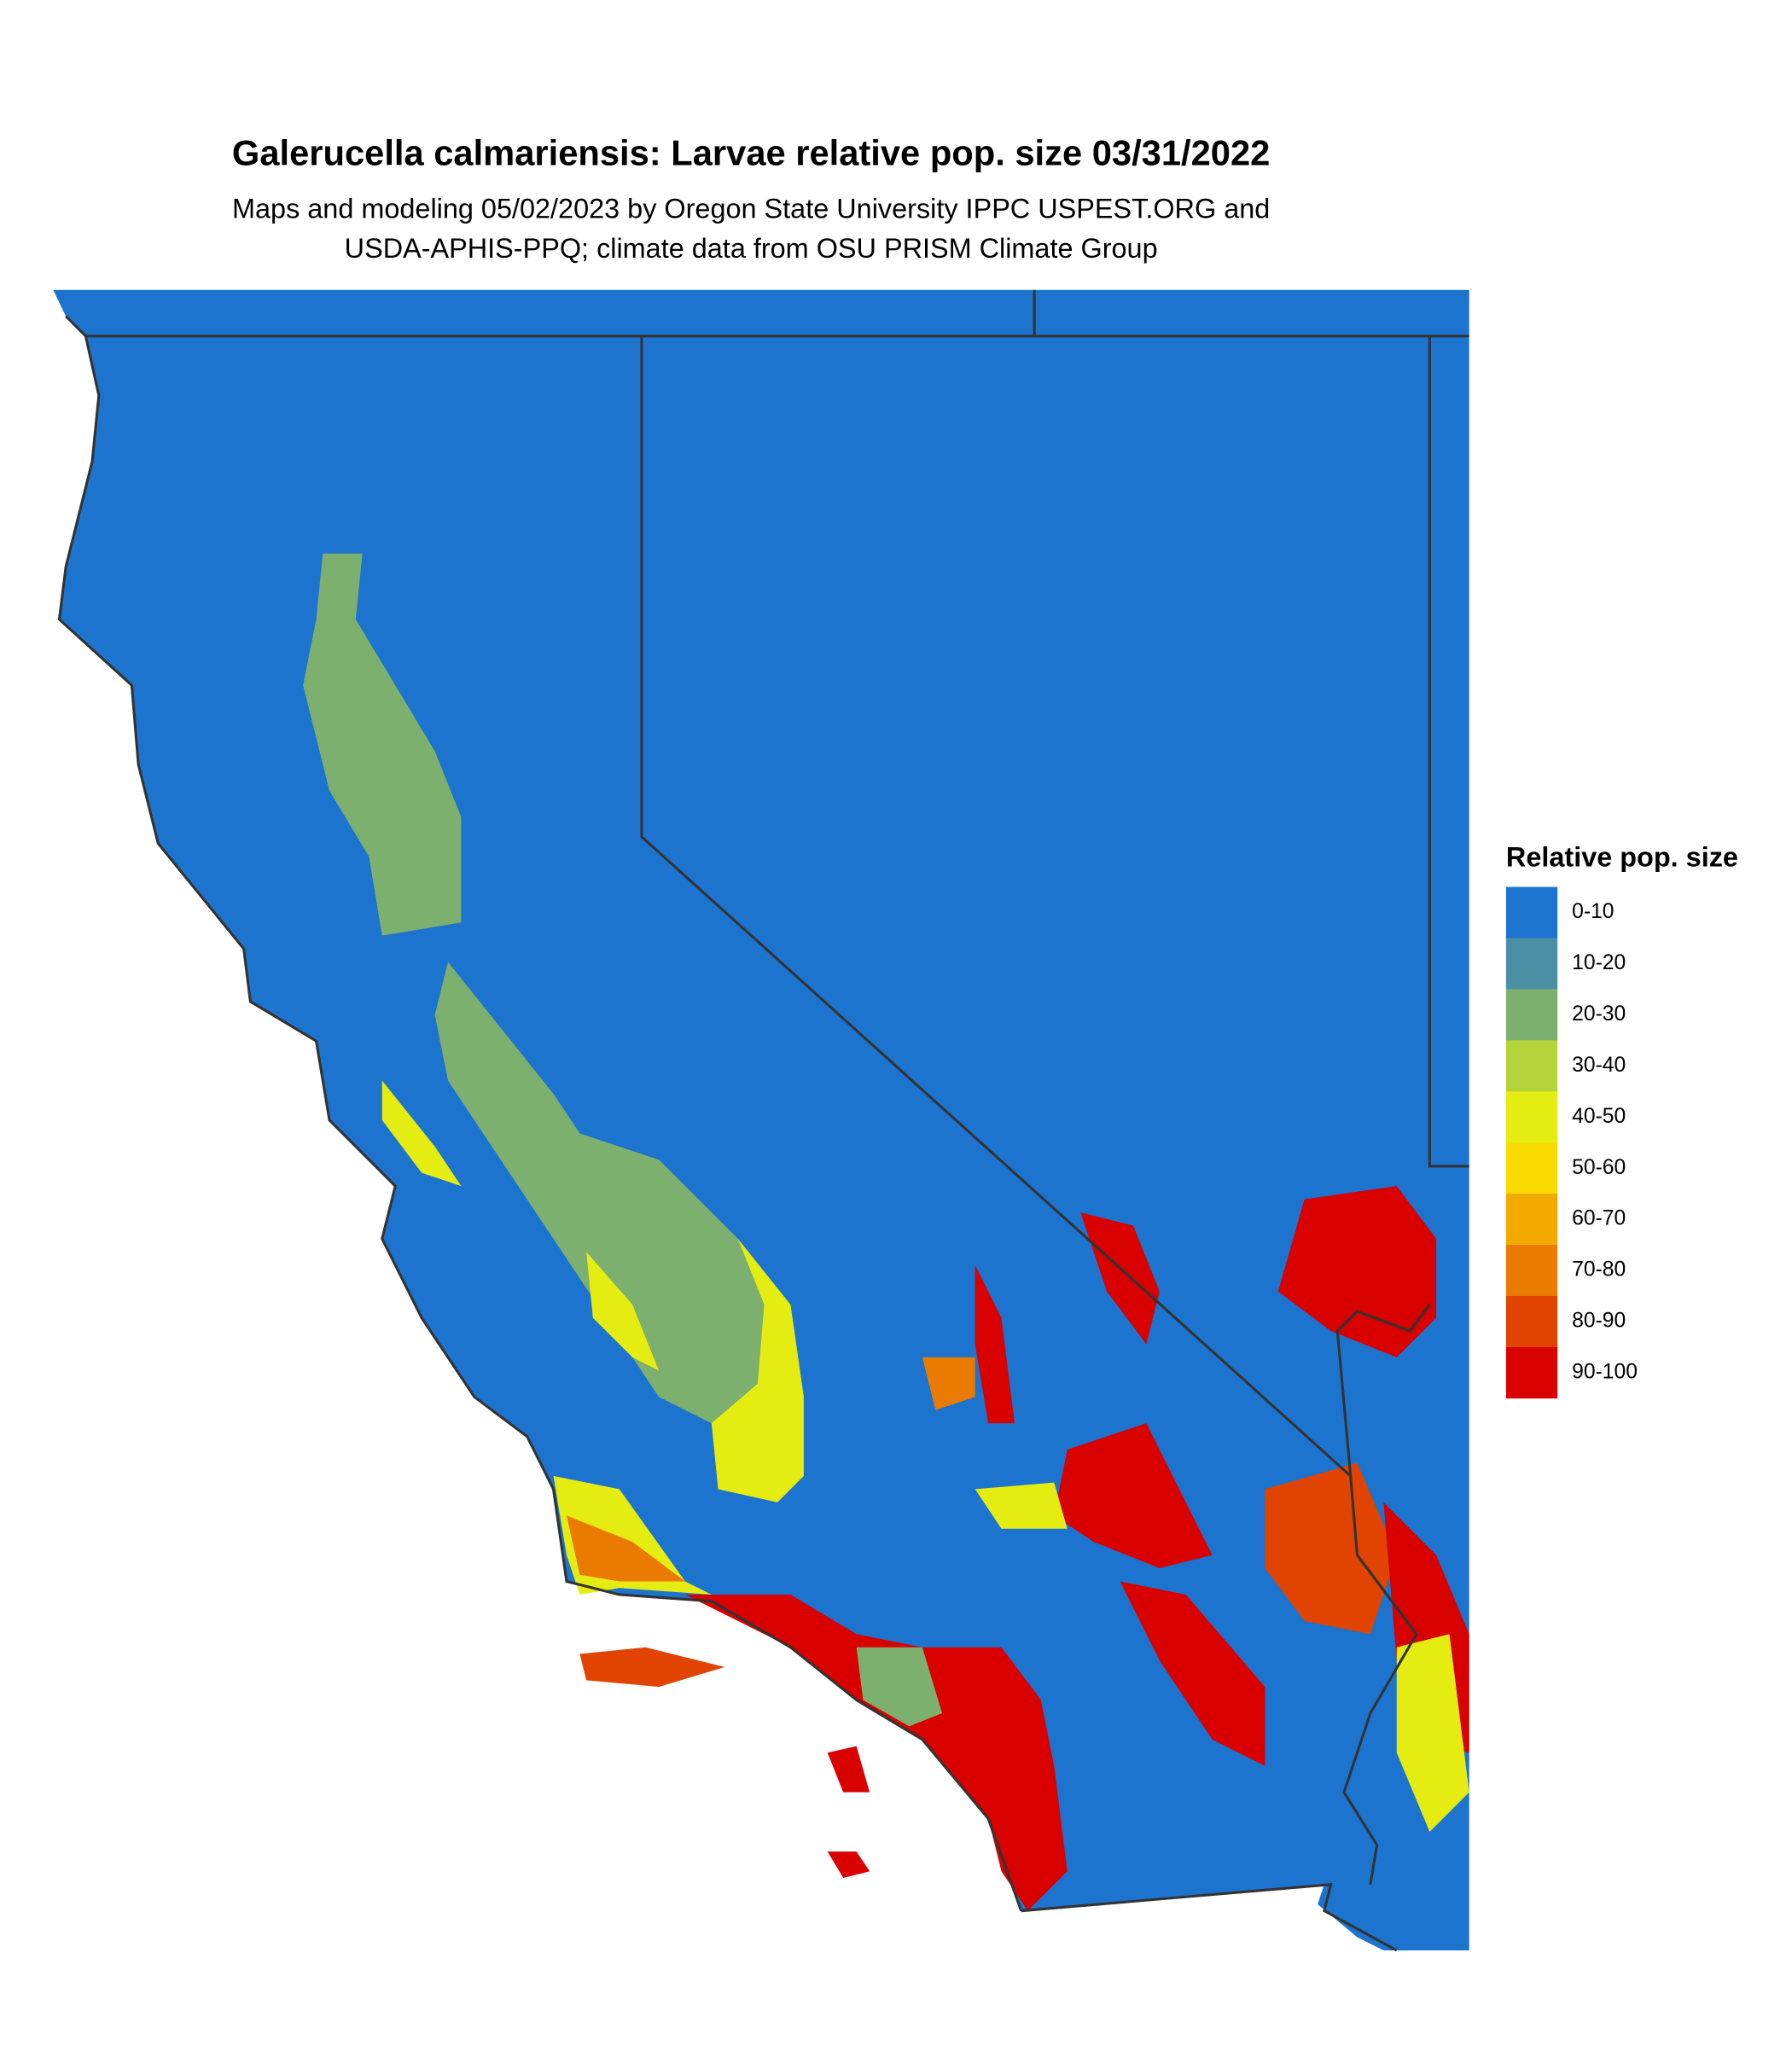 The image size is (1792, 2069). I want to click on legend-label: 80-90, so click(1599, 1322).